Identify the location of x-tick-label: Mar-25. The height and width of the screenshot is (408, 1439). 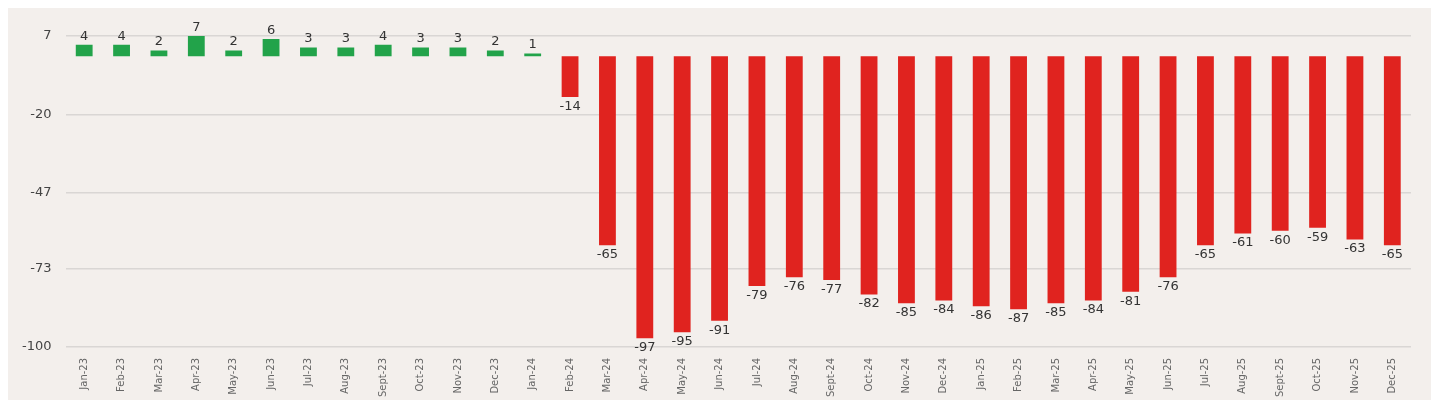
(1055, 375).